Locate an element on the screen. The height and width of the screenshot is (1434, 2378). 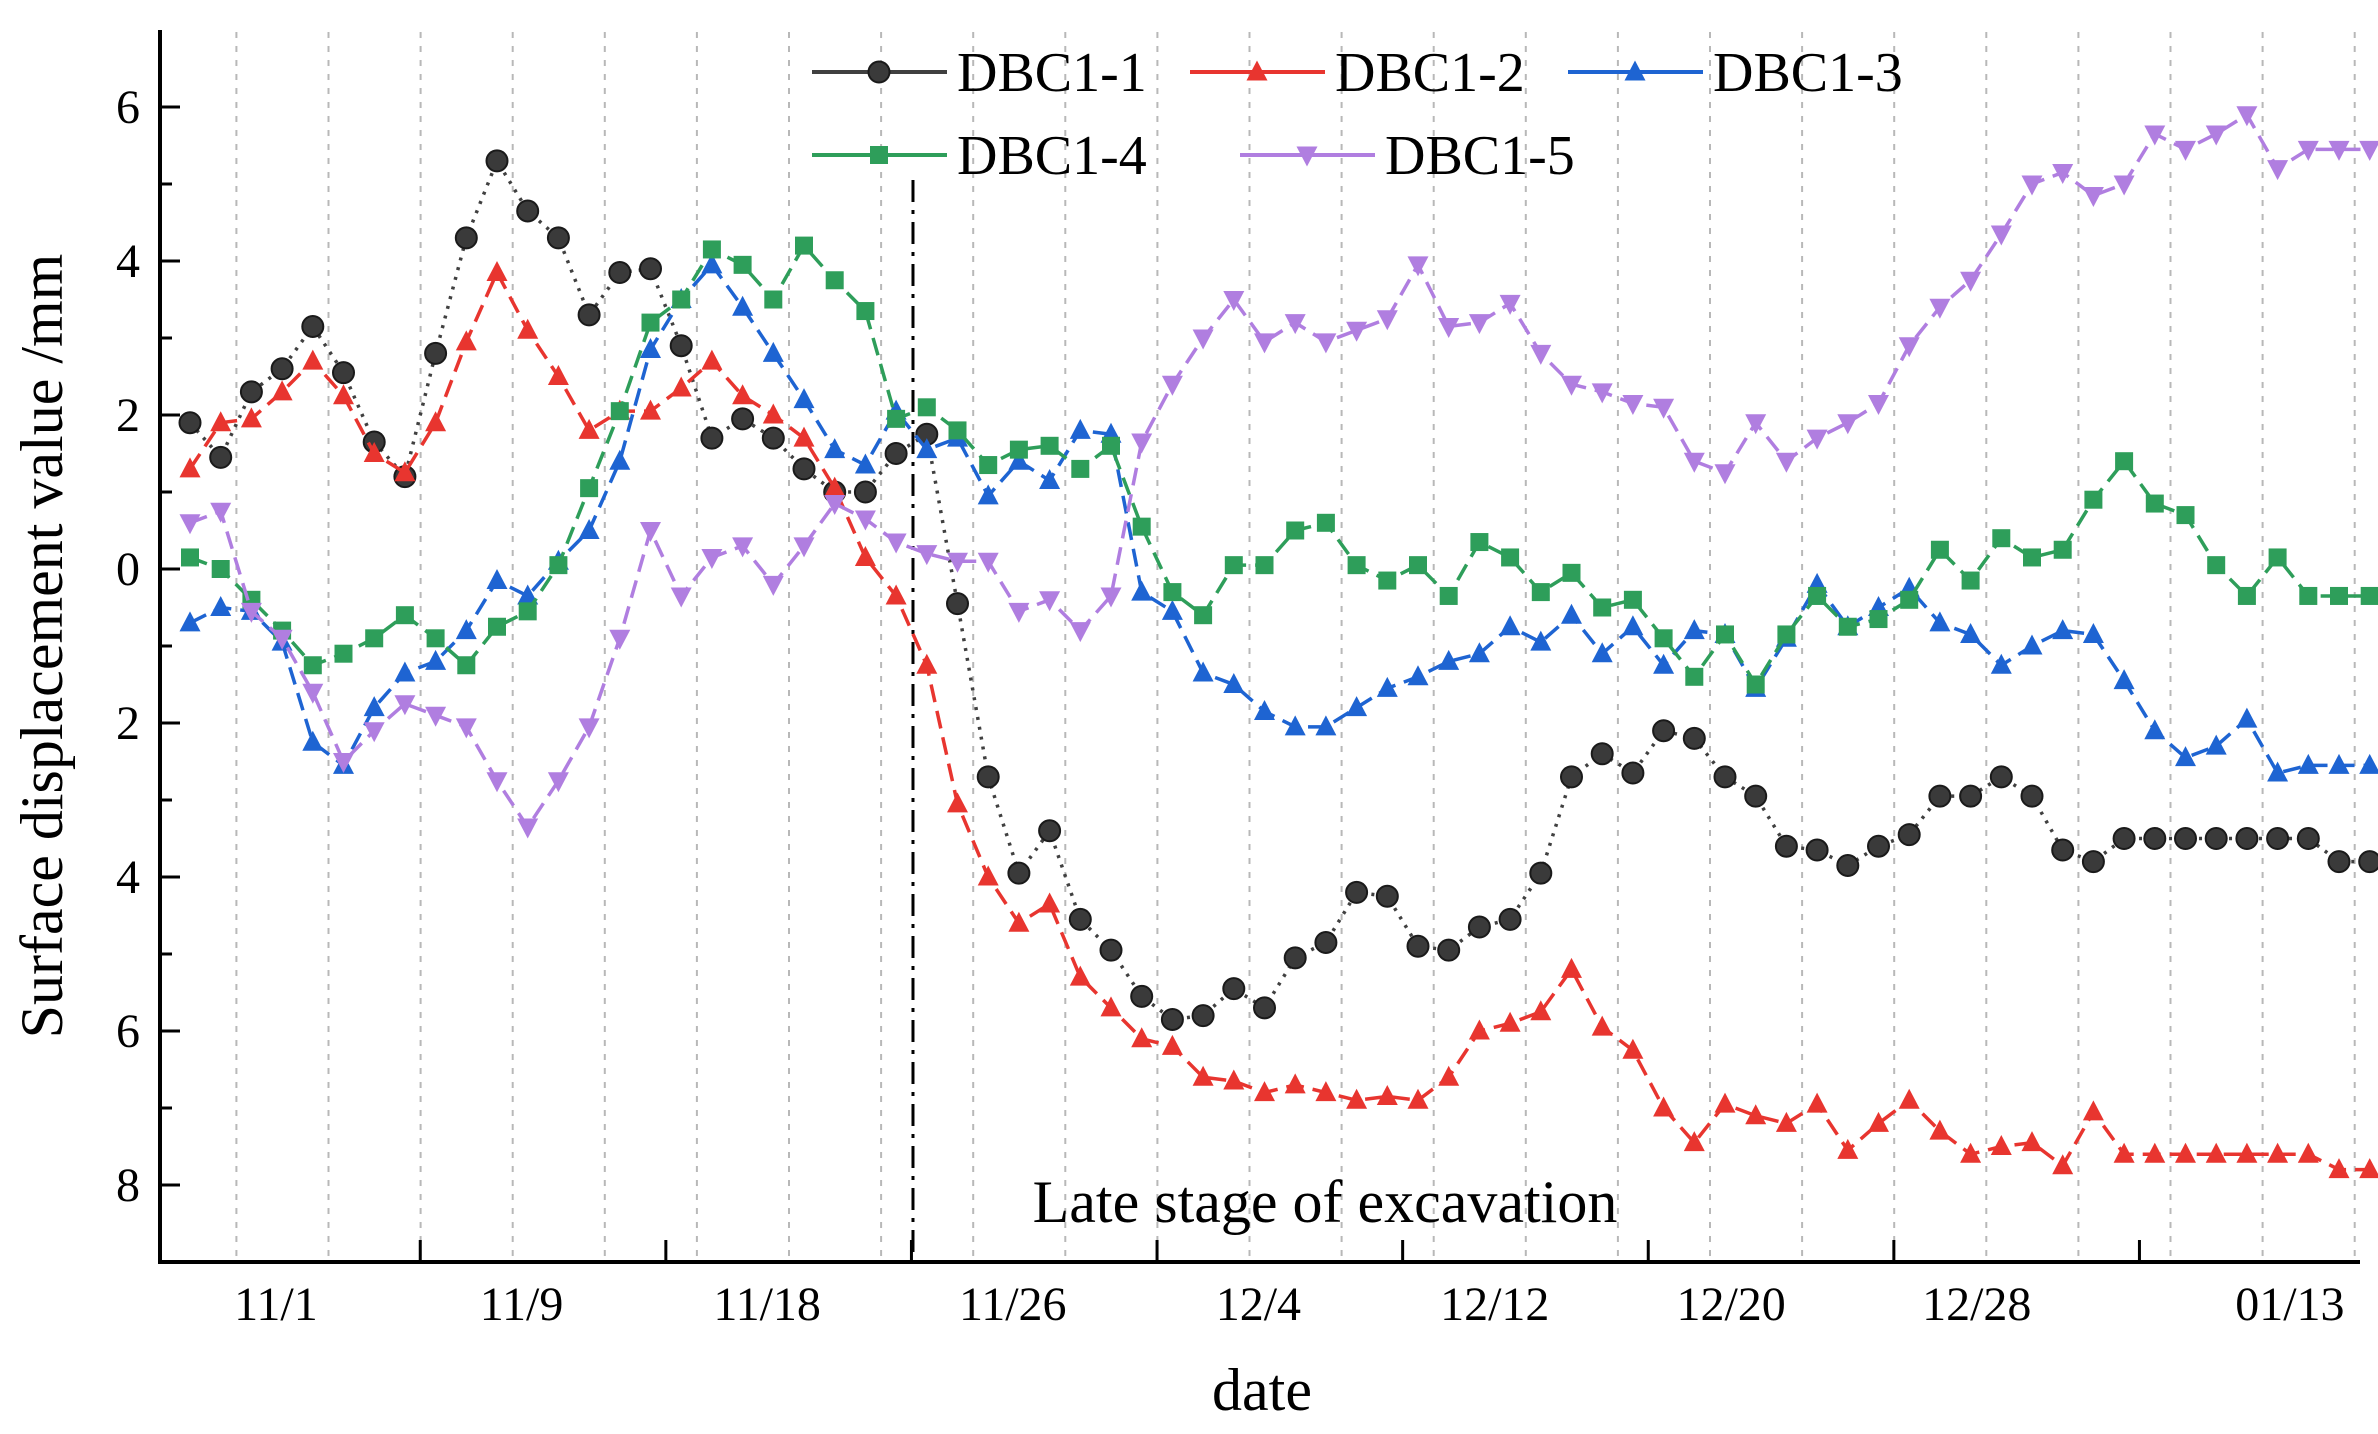
y-axis-title: Surface displacement value /mm is located at coordinates (42, 646).